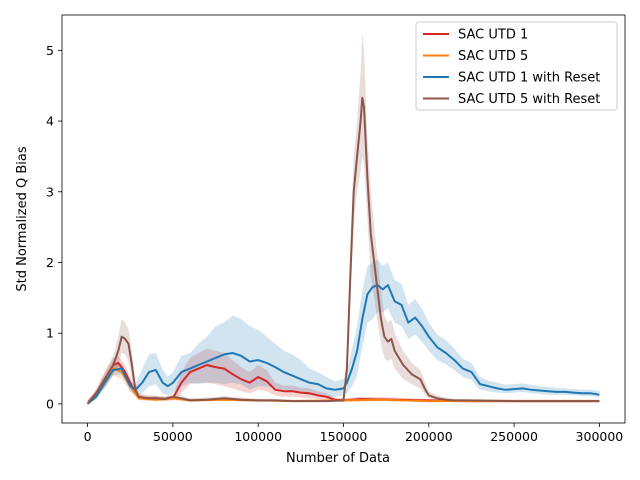 This screenshot has height=480, width=640. Describe the element at coordinates (50, 333) in the screenshot. I see `y-tick-label: 1` at that location.